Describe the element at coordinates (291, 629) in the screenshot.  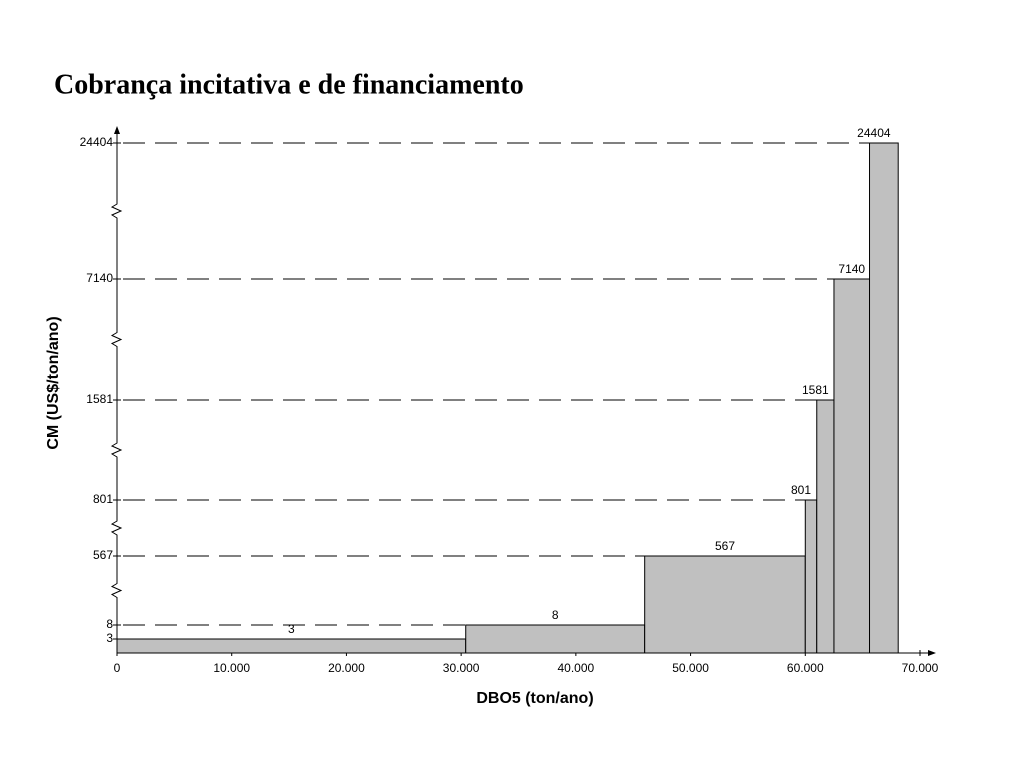
I see `data-label: 3` at that location.